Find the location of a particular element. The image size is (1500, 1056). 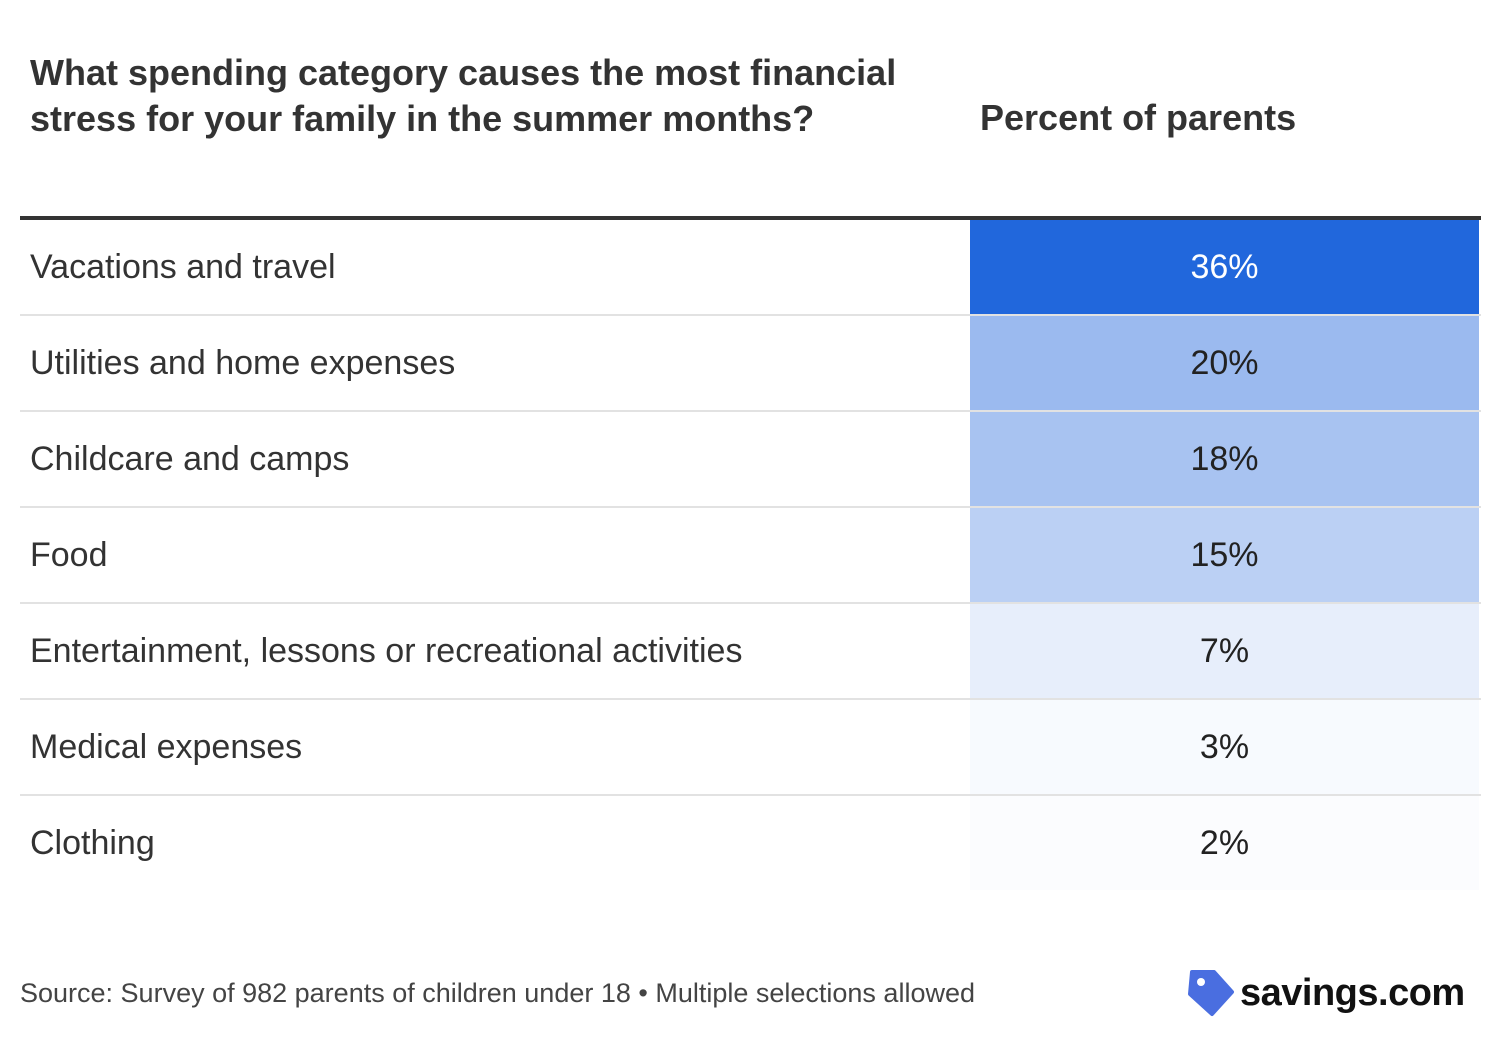

row-category-label: Food is located at coordinates (69, 555).